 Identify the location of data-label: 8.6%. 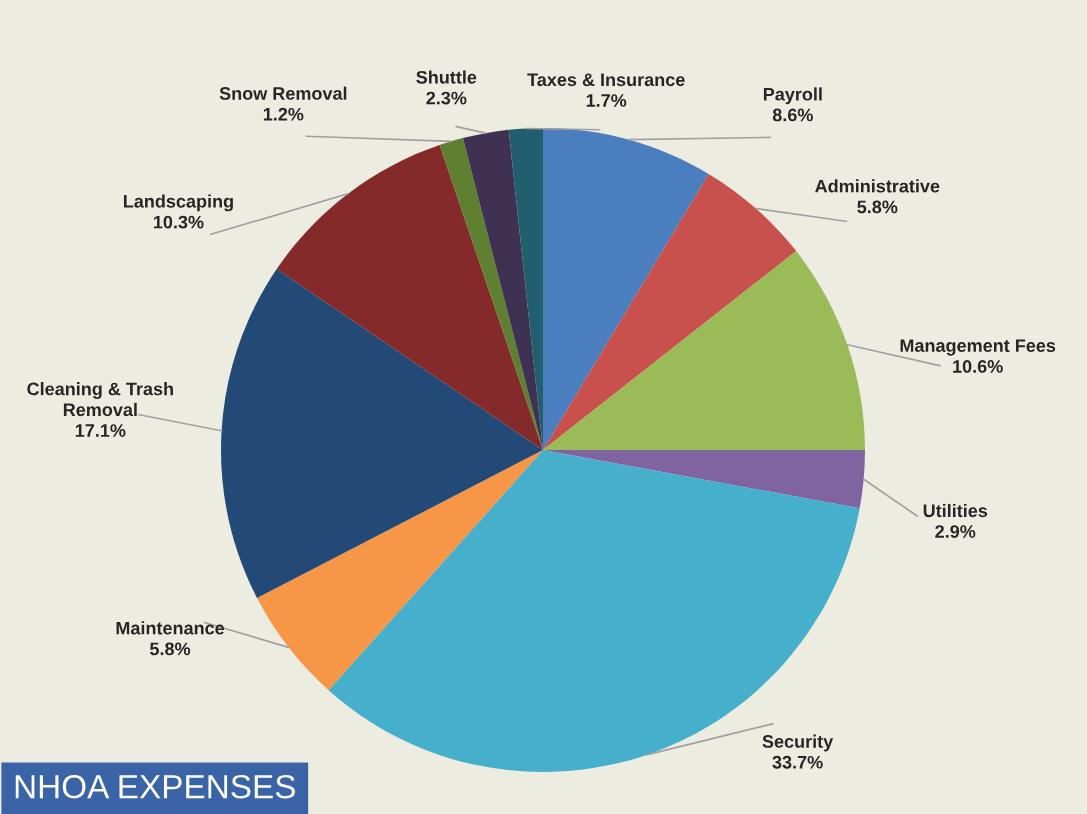
(792, 115).